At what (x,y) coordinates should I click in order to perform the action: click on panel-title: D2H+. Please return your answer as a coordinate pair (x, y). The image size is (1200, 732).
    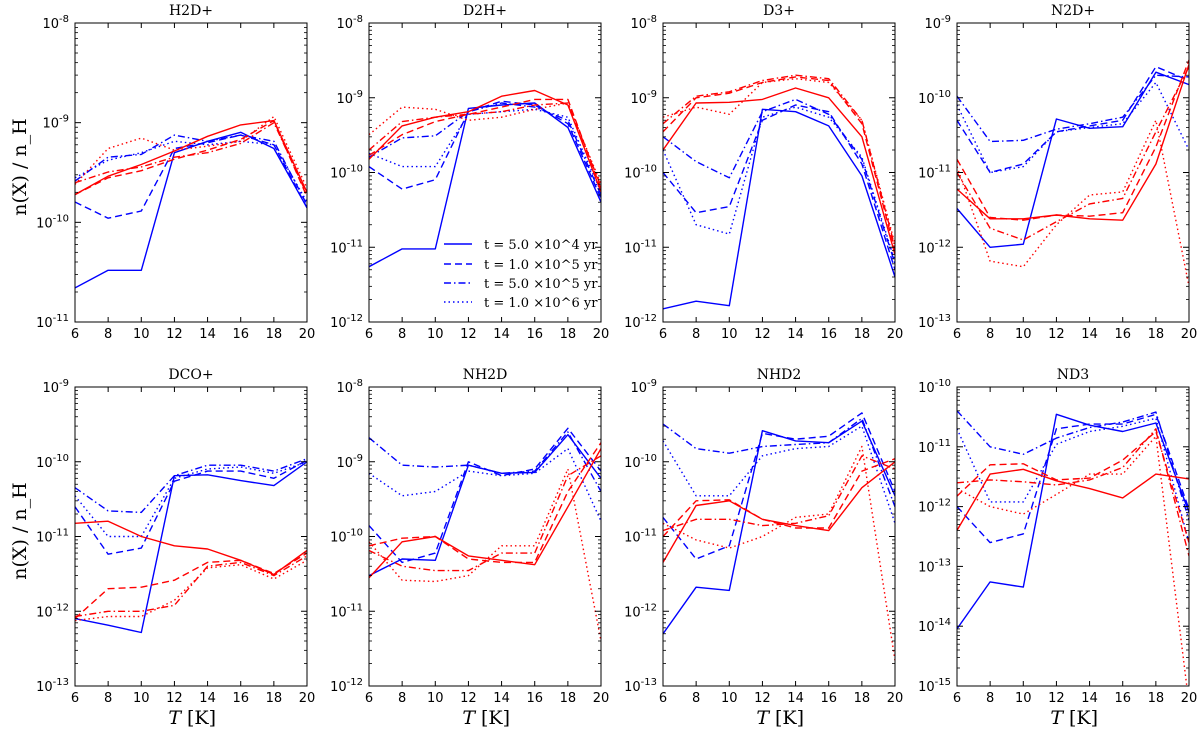
    Looking at the image, I should click on (485, 11).